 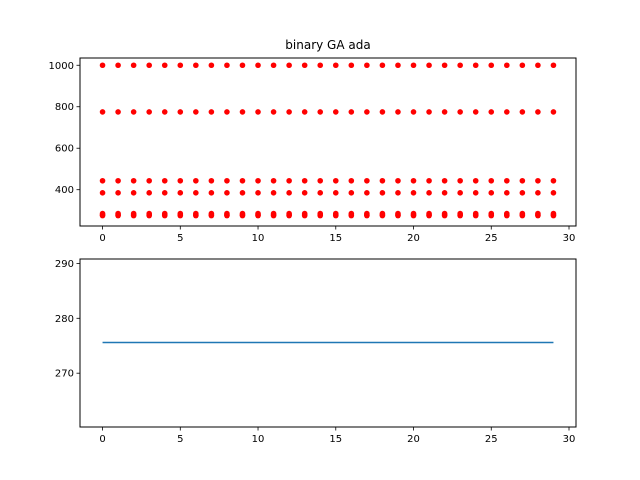 I want to click on top-y-tick-label: 1000, so click(x=61, y=66).